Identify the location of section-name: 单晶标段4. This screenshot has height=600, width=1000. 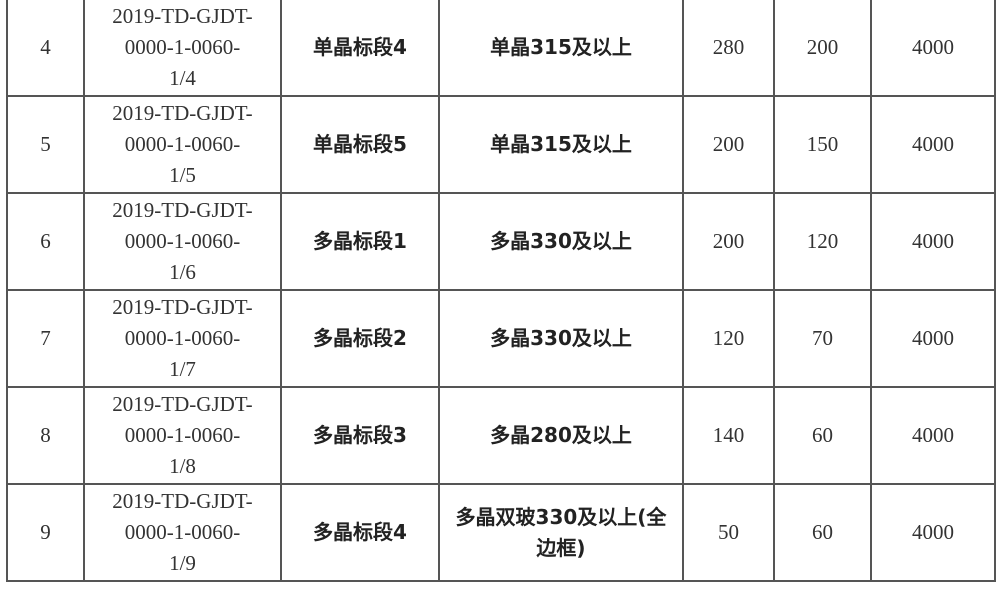
(360, 48).